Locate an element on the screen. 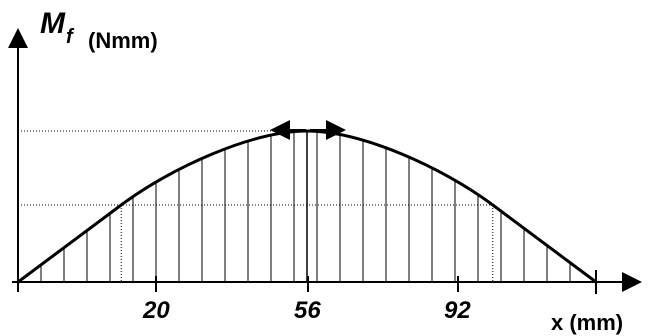 The width and height of the screenshot is (664, 336). x-tick-label-56: 56 is located at coordinates (307, 310).